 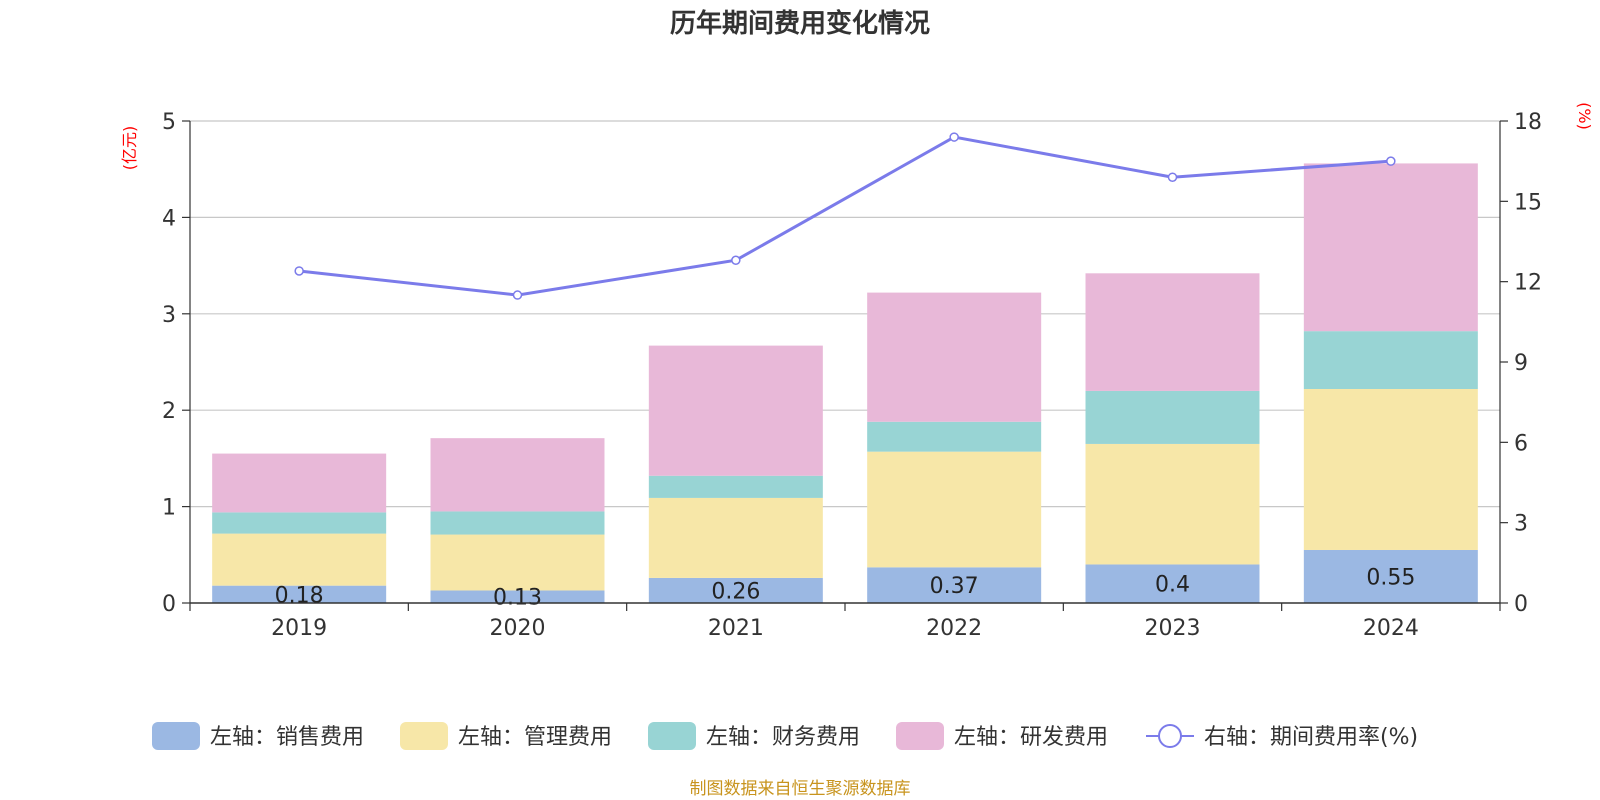 I want to click on x-tick-label: 2019, so click(x=299, y=628).